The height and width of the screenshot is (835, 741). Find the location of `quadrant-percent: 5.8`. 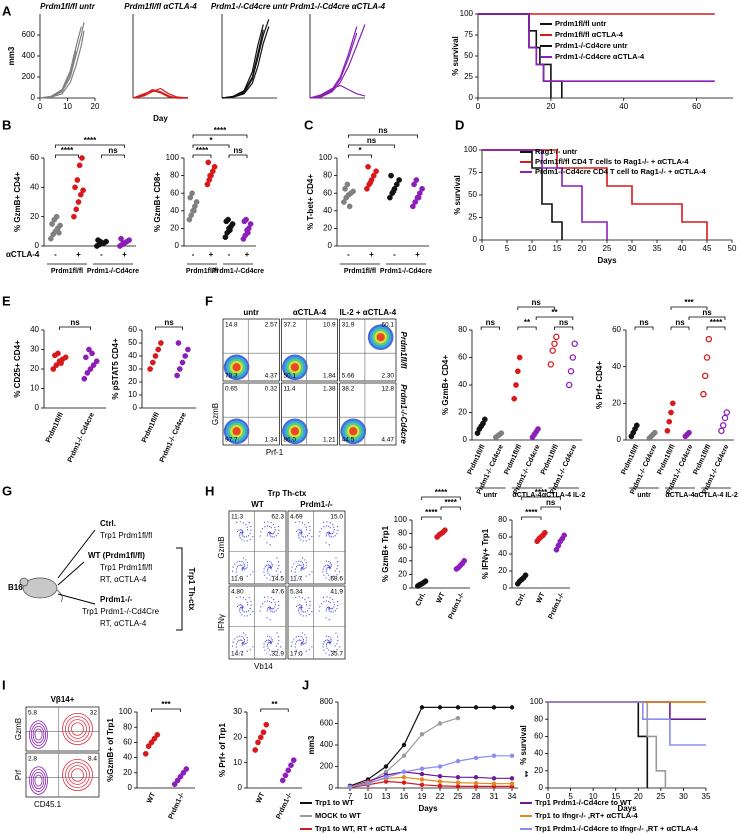

quadrant-percent: 5.8 is located at coordinates (32, 713).